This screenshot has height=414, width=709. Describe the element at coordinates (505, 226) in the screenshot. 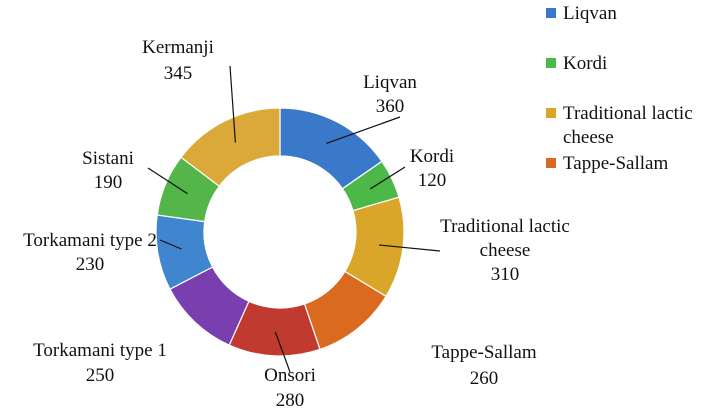

I see `data-label-name-traditional-lactic-cheese: Traditional lactic` at that location.